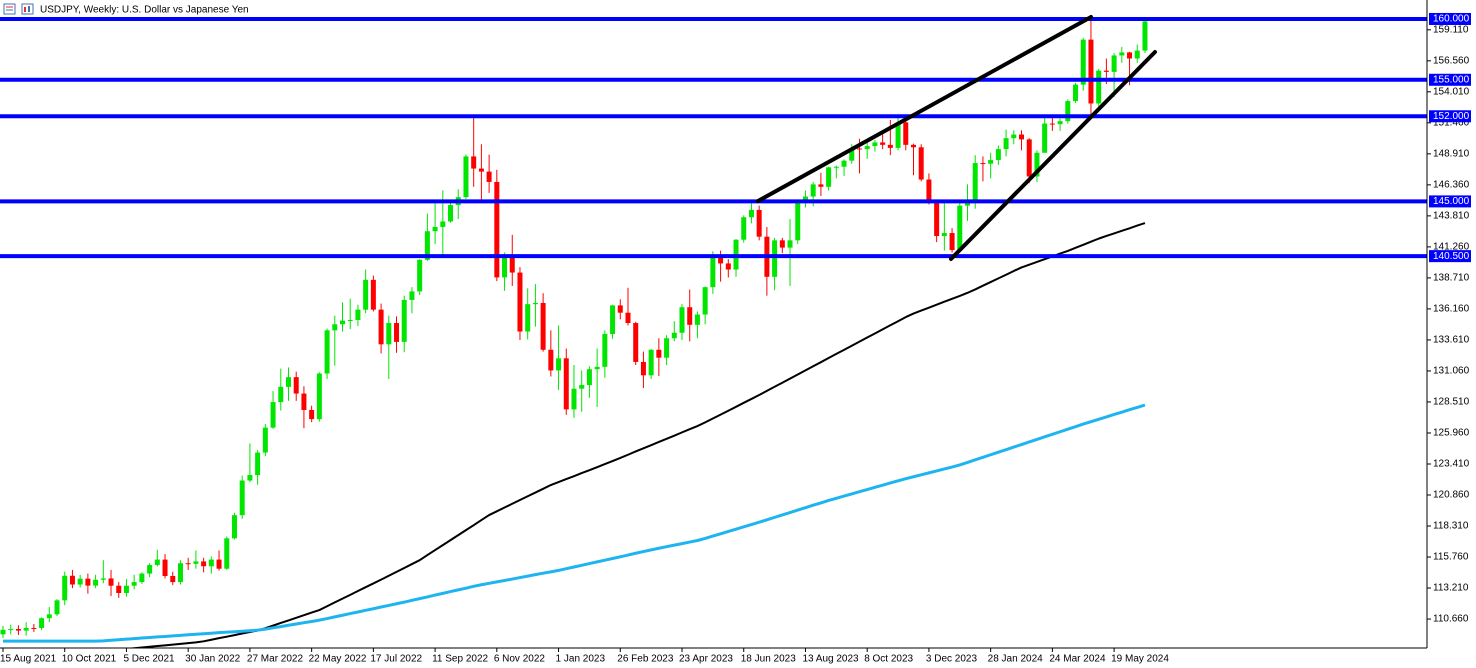 The image size is (1476, 668). What do you see at coordinates (1451, 371) in the screenshot?
I see `y-tick-label: 131.060` at bounding box center [1451, 371].